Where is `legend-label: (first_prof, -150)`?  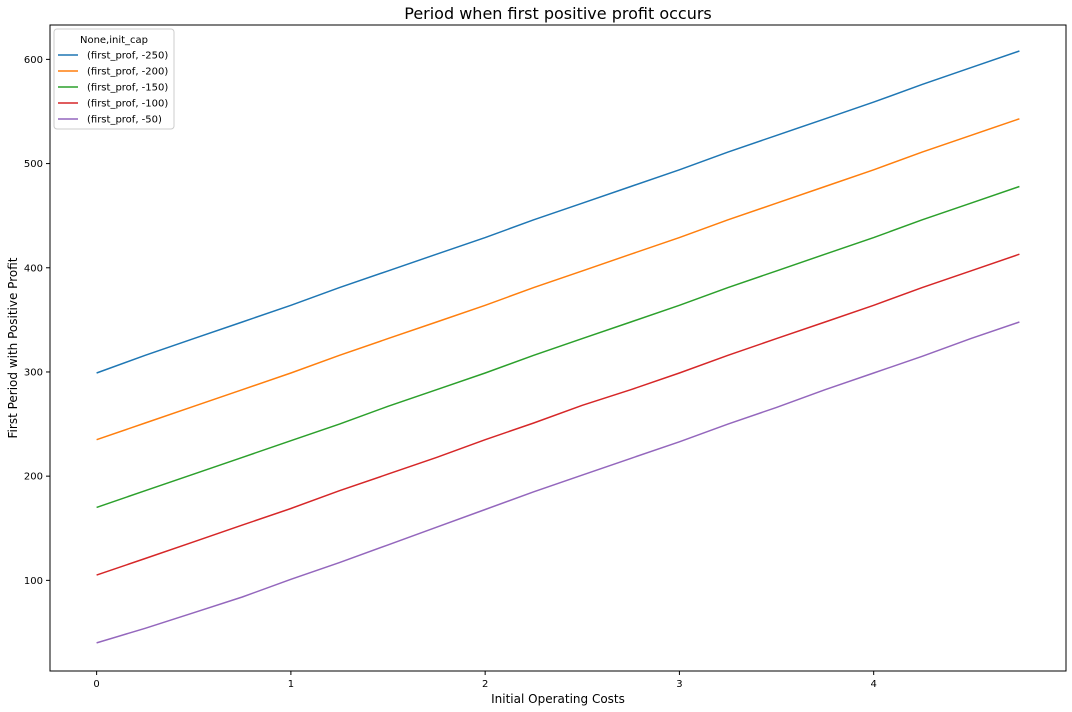 legend-label: (first_prof, -150) is located at coordinates (127, 88).